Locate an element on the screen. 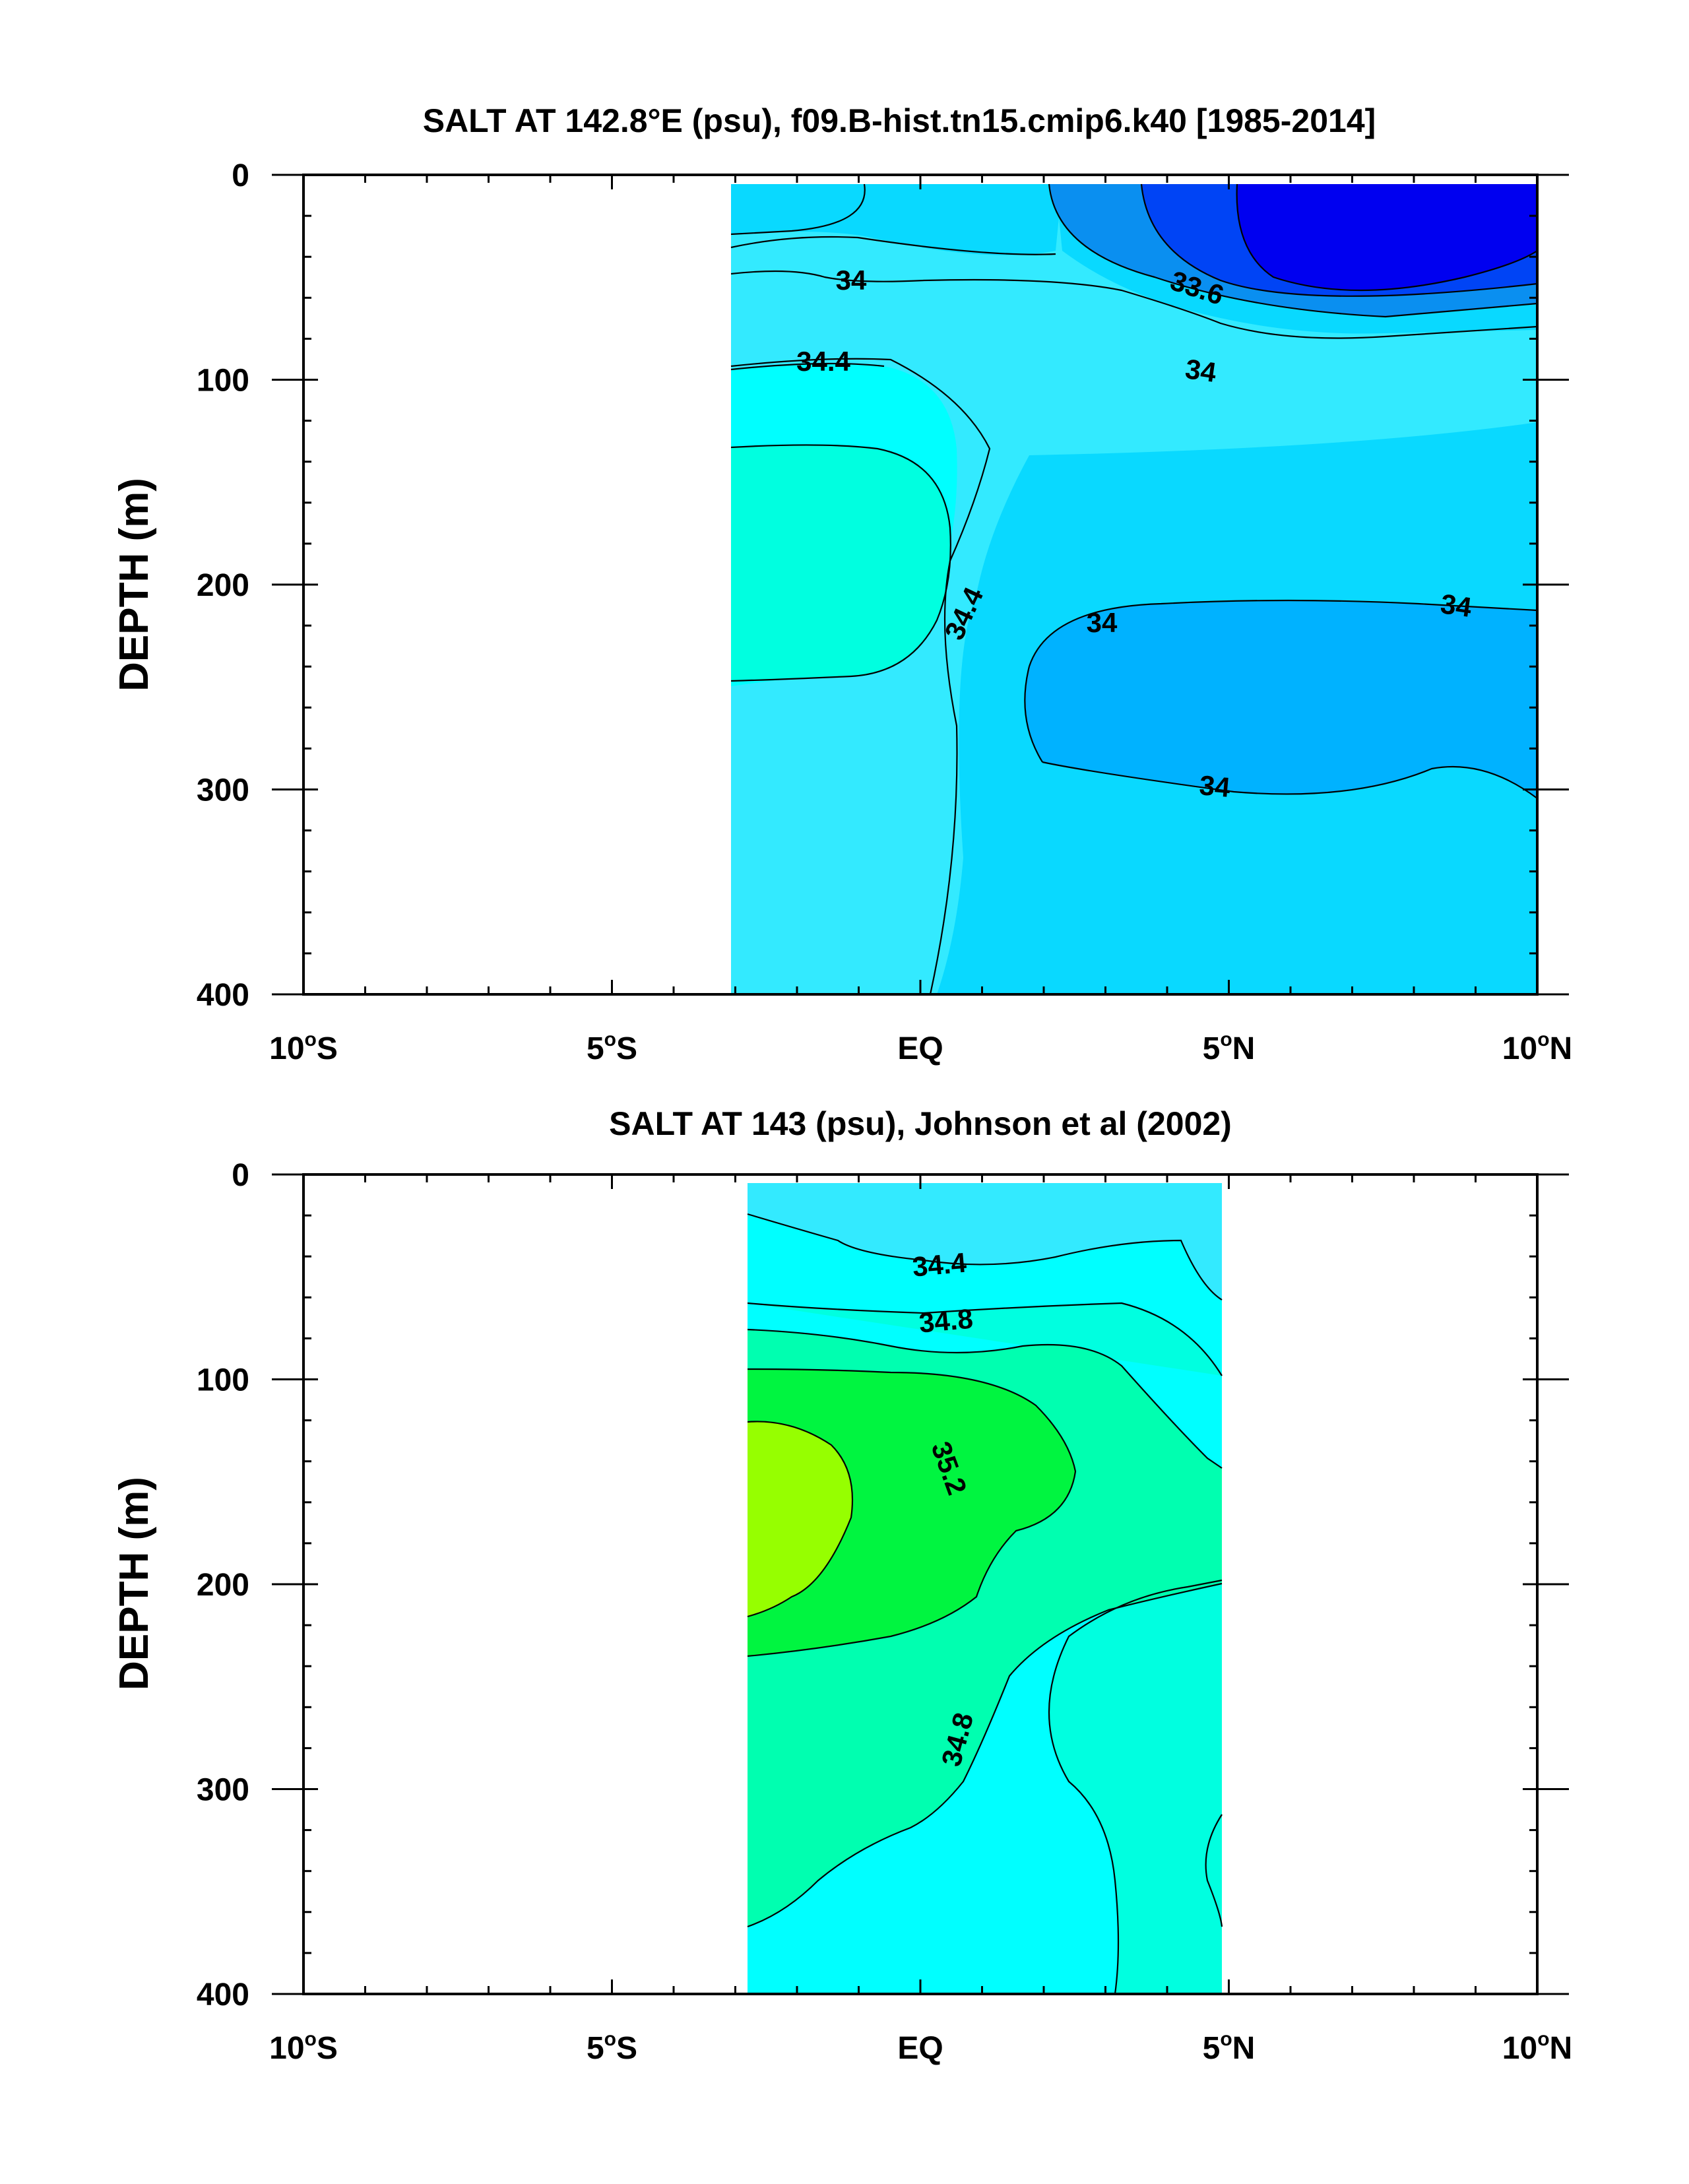 The image size is (1689, 2184). contour-label: 34.8 is located at coordinates (946, 1321).